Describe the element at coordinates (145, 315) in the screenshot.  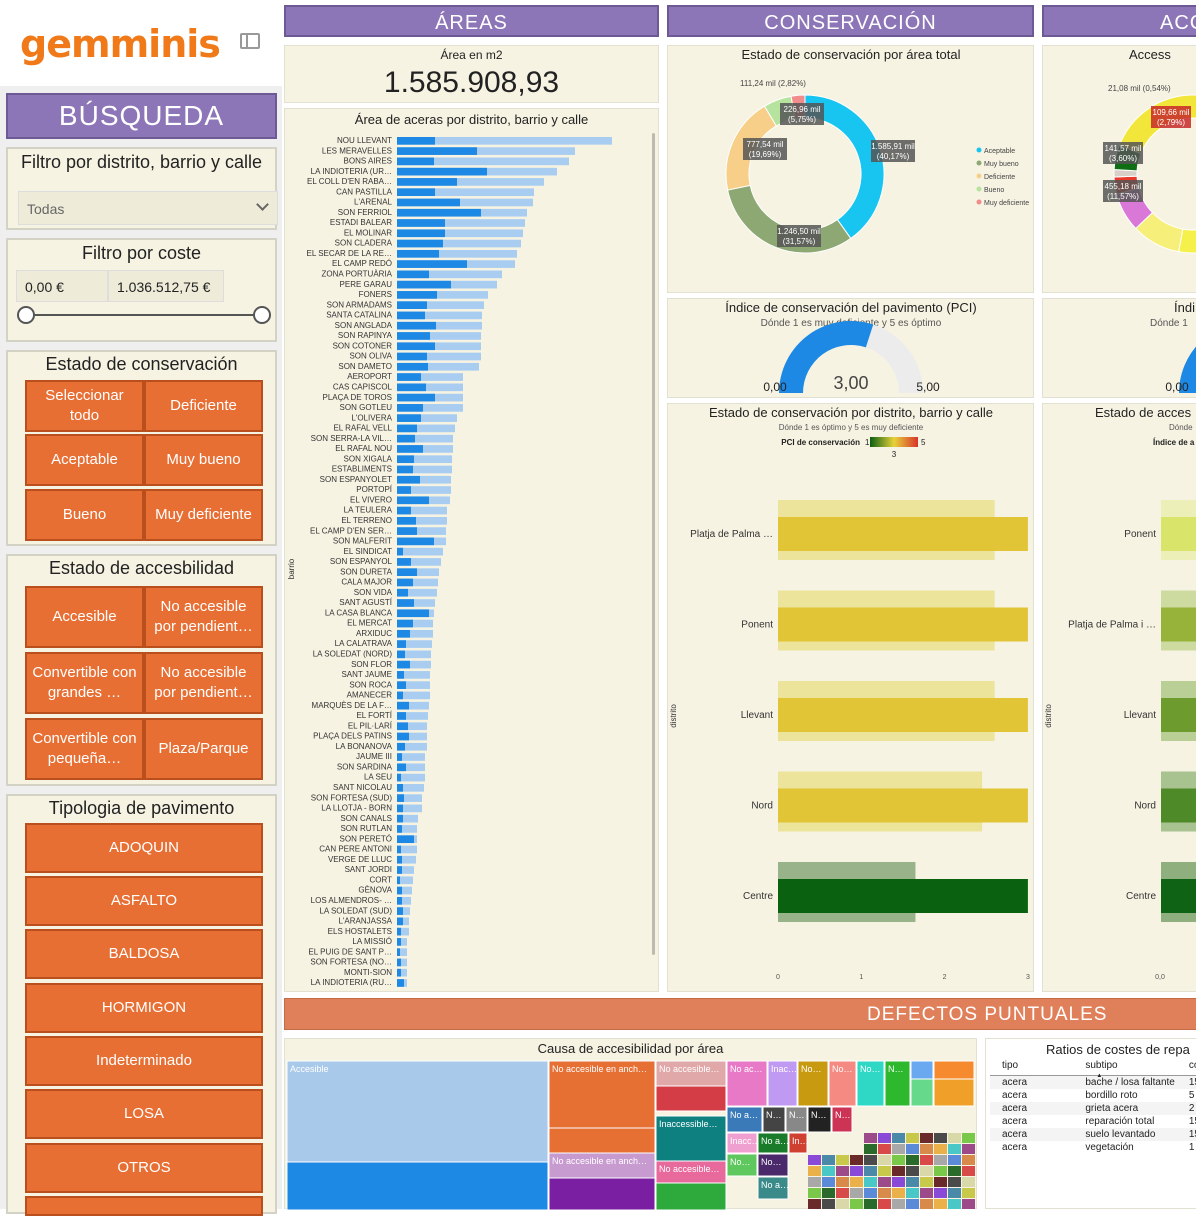
I see `cost-slider-track` at that location.